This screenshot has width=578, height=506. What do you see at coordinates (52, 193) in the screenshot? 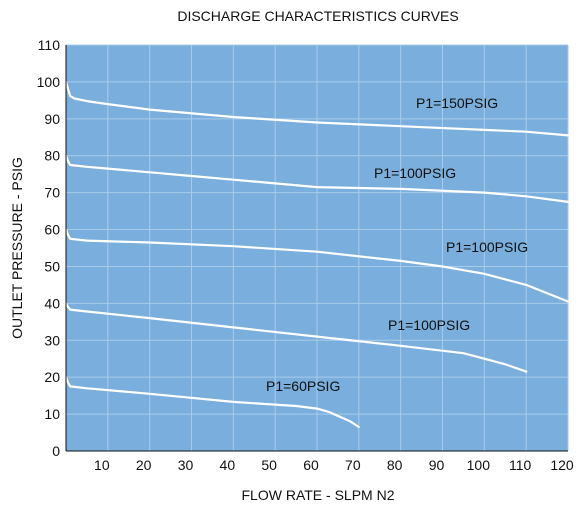
I see `y-tick-label: 70` at bounding box center [52, 193].